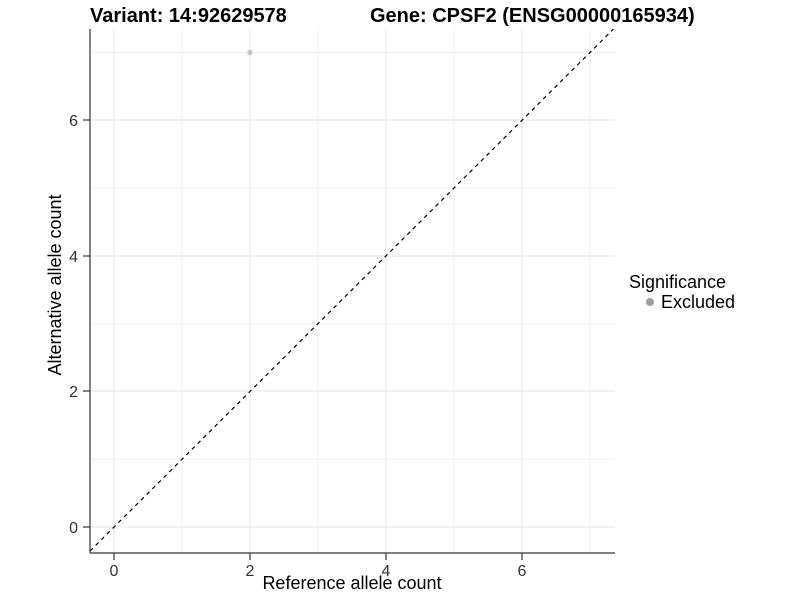  I want to click on x-tick-label: 2, so click(250, 571).